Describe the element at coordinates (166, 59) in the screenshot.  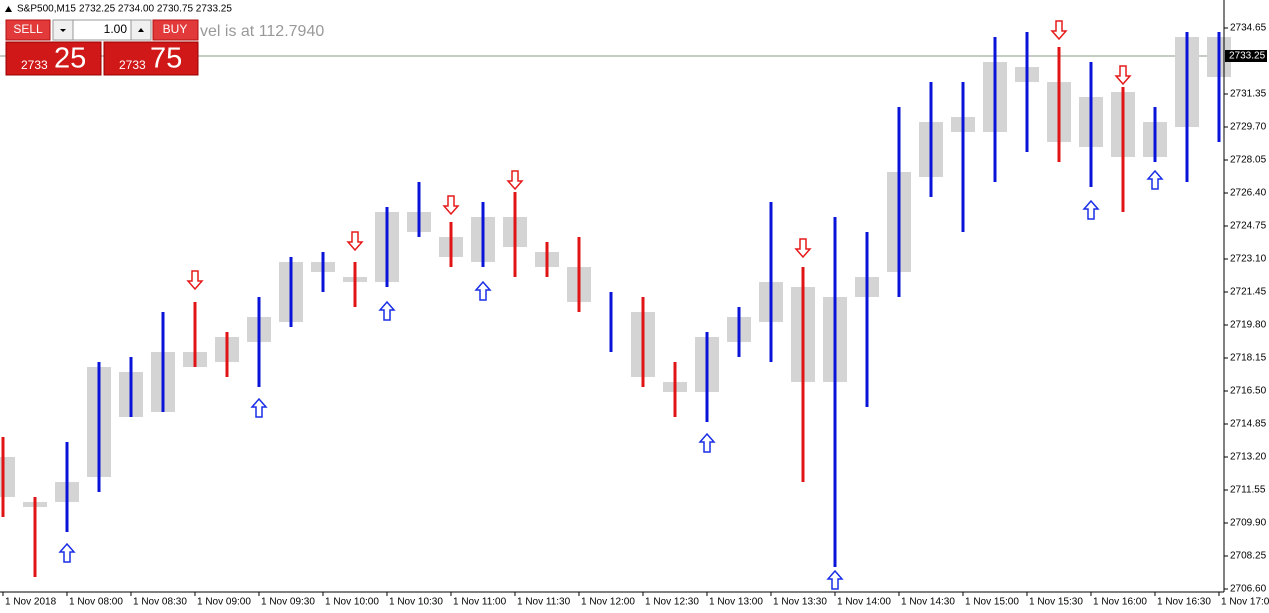
I see `buy-price-pips: 75` at that location.